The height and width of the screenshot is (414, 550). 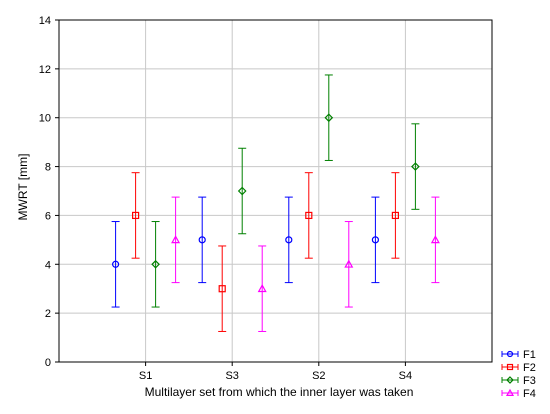 I want to click on legend-item-f3: F3, so click(x=518, y=381).